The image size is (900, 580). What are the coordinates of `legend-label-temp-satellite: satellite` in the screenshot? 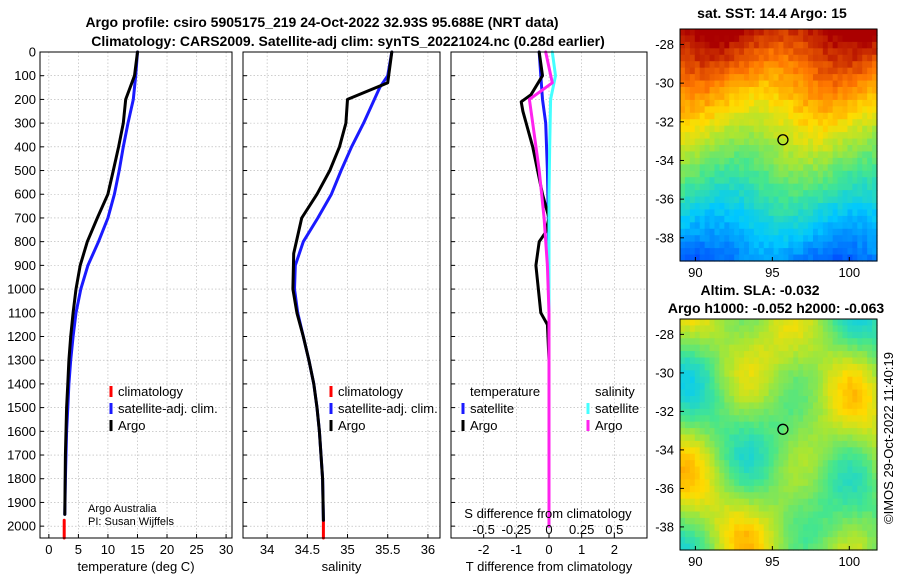 It's located at (492, 408).